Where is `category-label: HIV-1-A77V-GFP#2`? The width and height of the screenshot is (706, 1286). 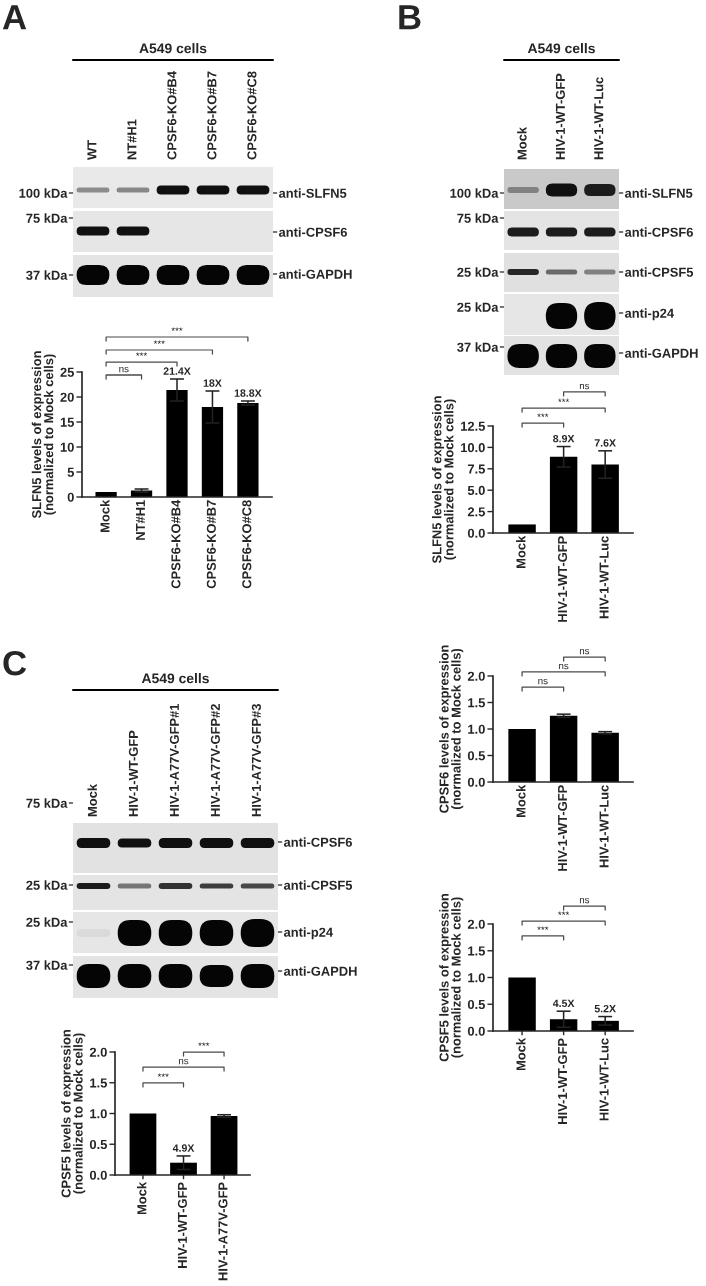 category-label: HIV-1-A77V-GFP#2 is located at coordinates (215, 760).